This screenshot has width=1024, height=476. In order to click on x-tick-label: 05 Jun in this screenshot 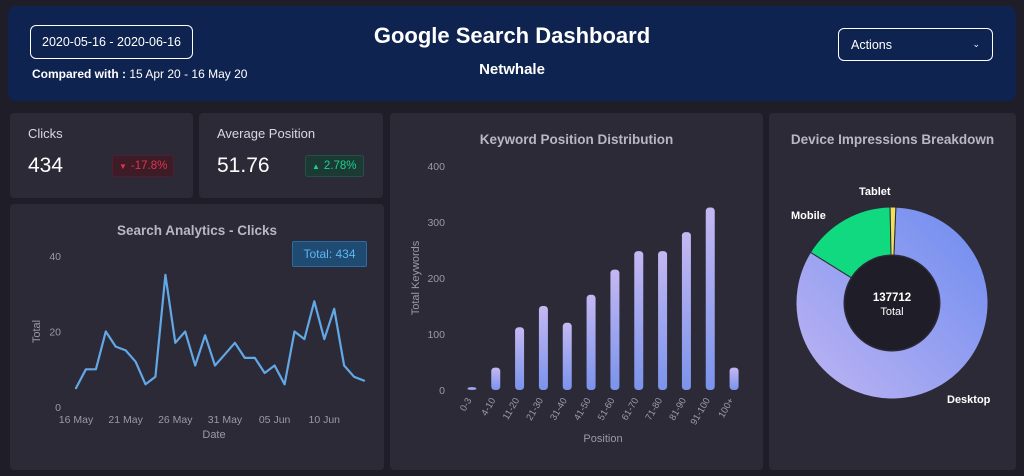, I will do `click(275, 420)`.